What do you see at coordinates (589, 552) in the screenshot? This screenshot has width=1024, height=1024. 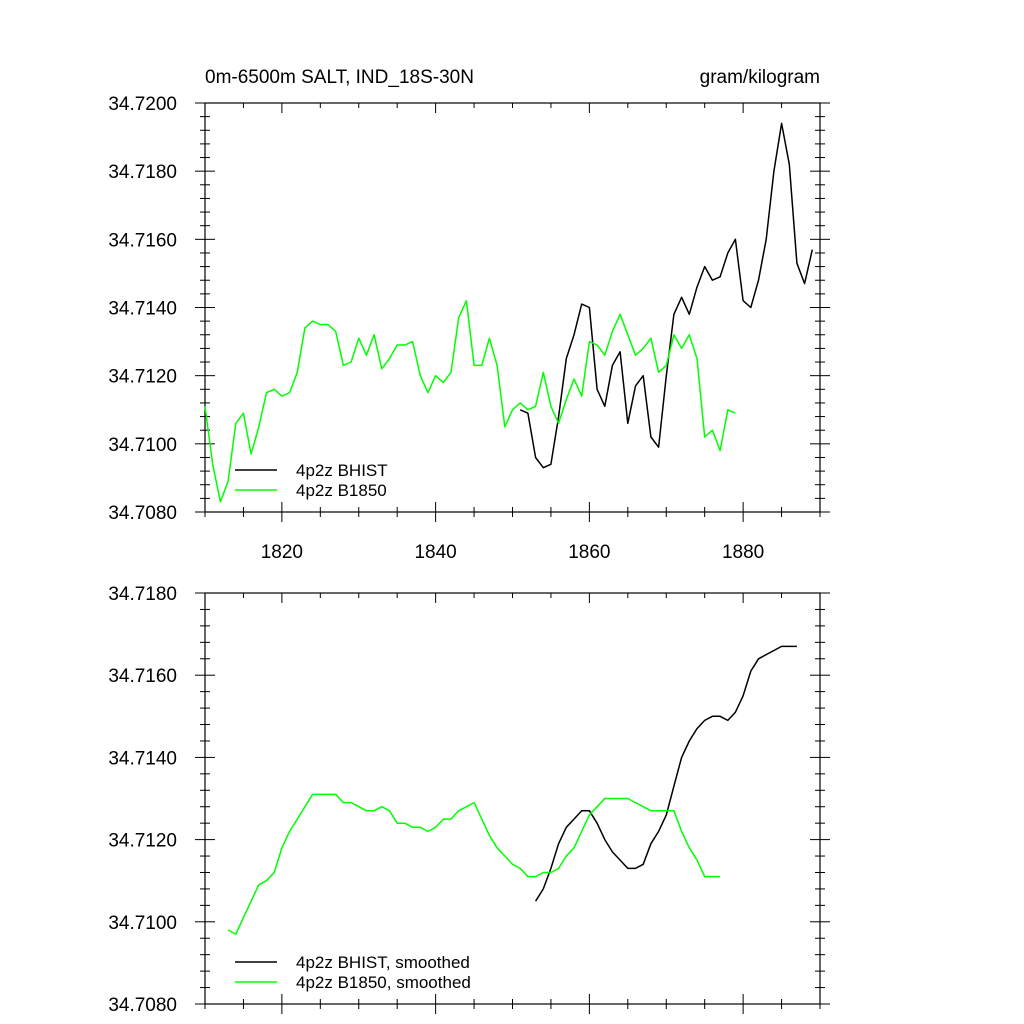 I see `x-tick-label: 1860` at bounding box center [589, 552].